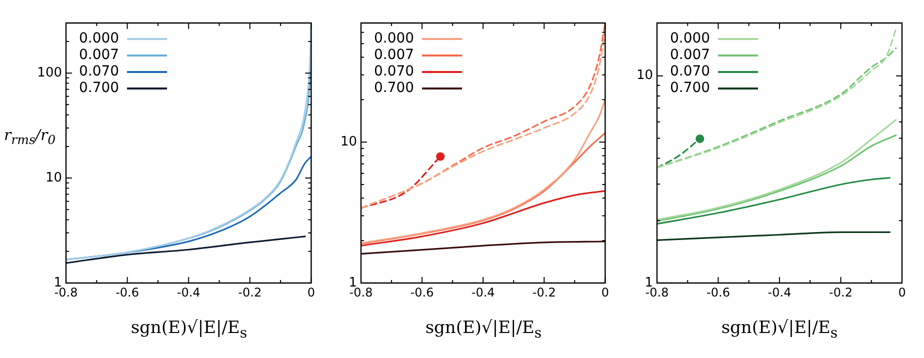  Describe the element at coordinates (49, 72) in the screenshot. I see `y-tick-label: 100` at that location.